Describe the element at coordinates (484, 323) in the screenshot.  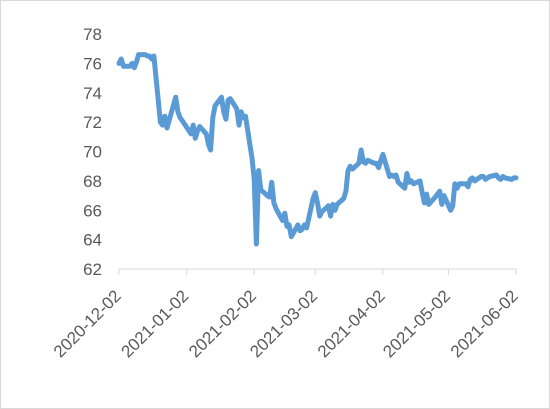
I see `x-tick-label: 2021-06-02` at that location.